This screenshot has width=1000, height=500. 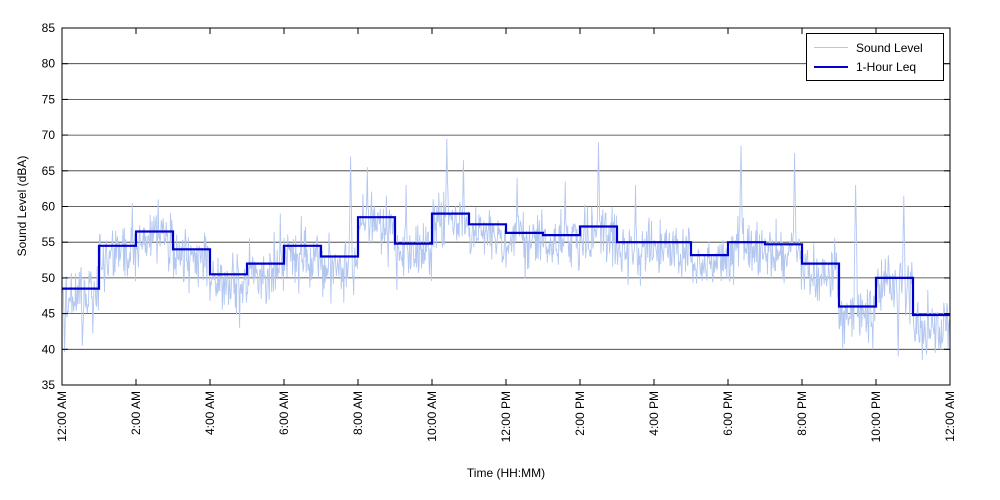 I want to click on x-axis-label: Time (HH:MM), so click(x=506, y=473).